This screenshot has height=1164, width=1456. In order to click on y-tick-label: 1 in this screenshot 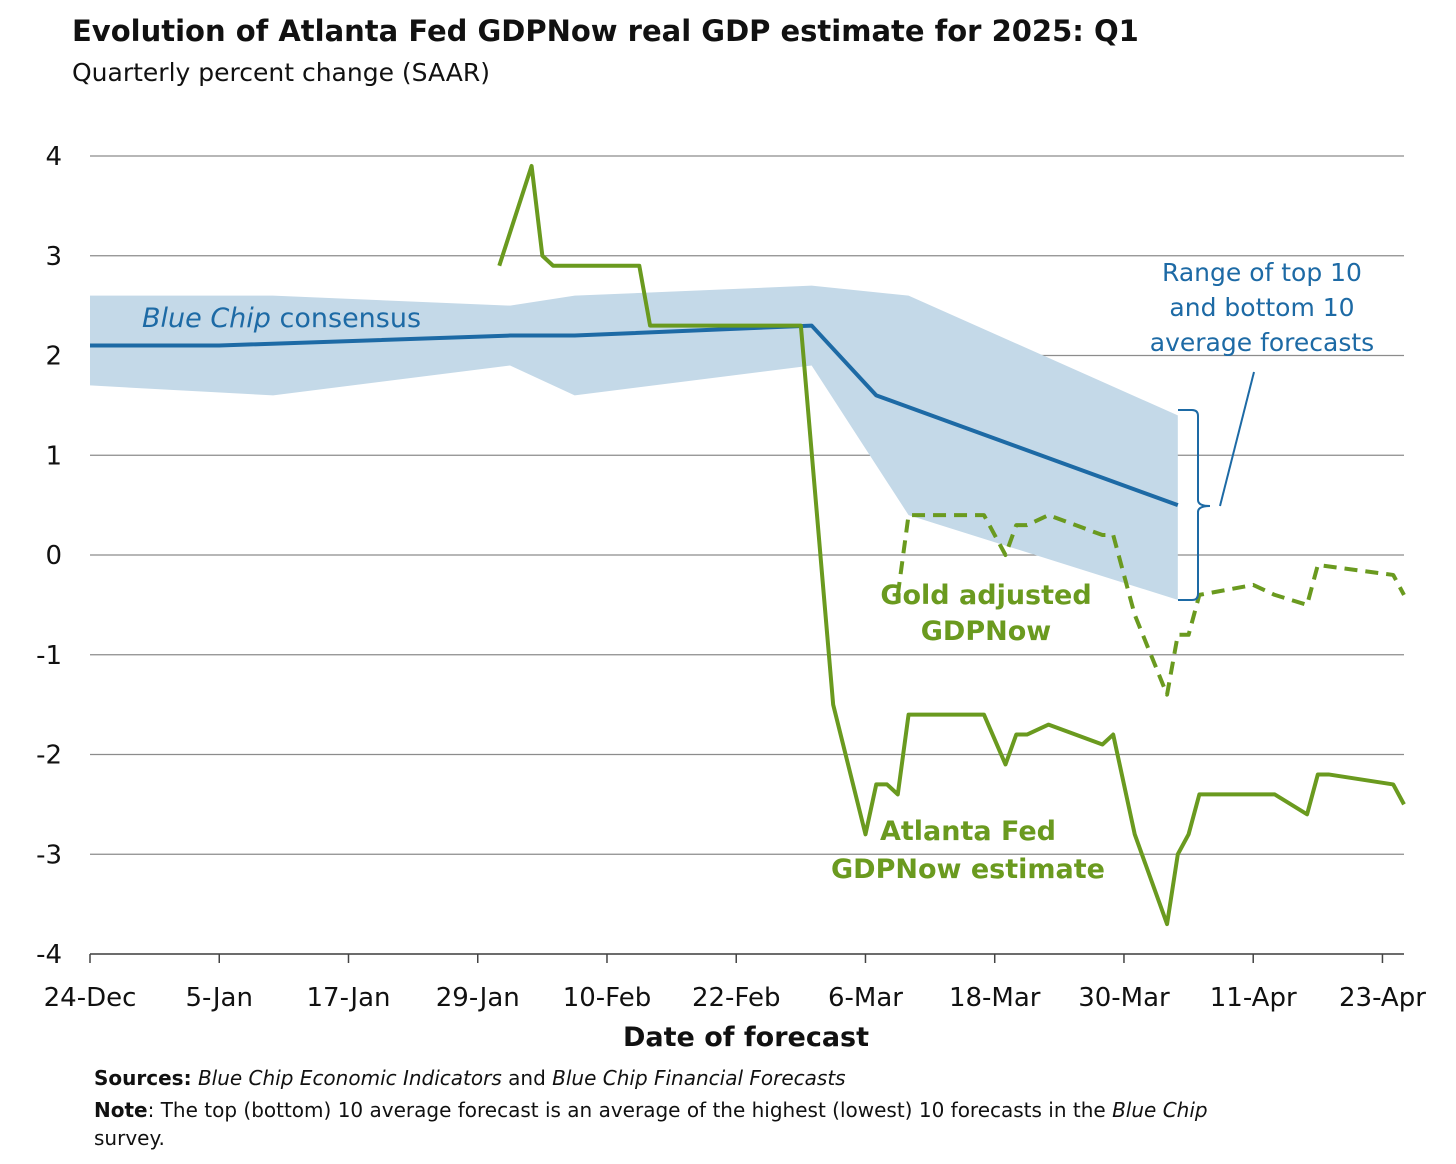, I will do `click(53, 456)`.